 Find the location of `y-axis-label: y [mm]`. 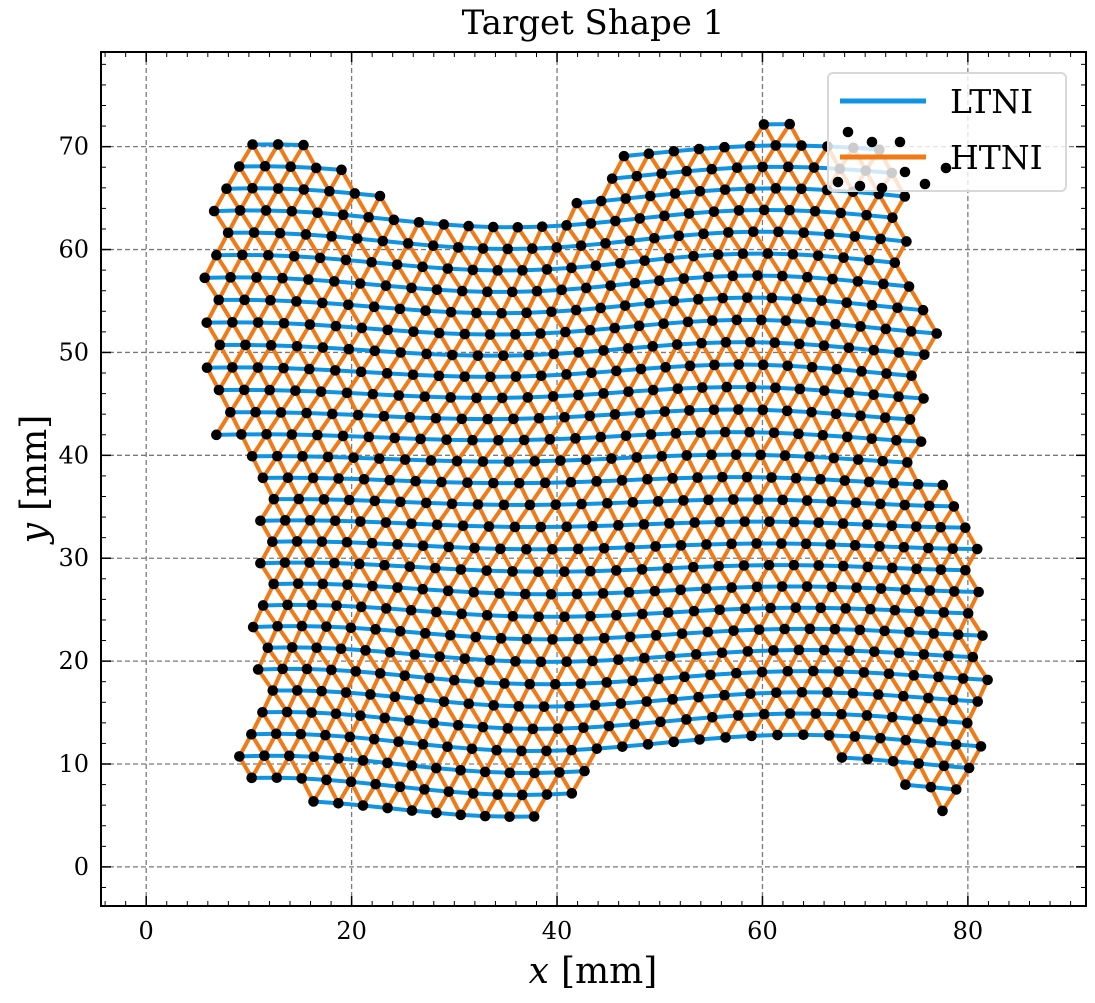

y-axis-label: y [mm] is located at coordinates (34, 480).